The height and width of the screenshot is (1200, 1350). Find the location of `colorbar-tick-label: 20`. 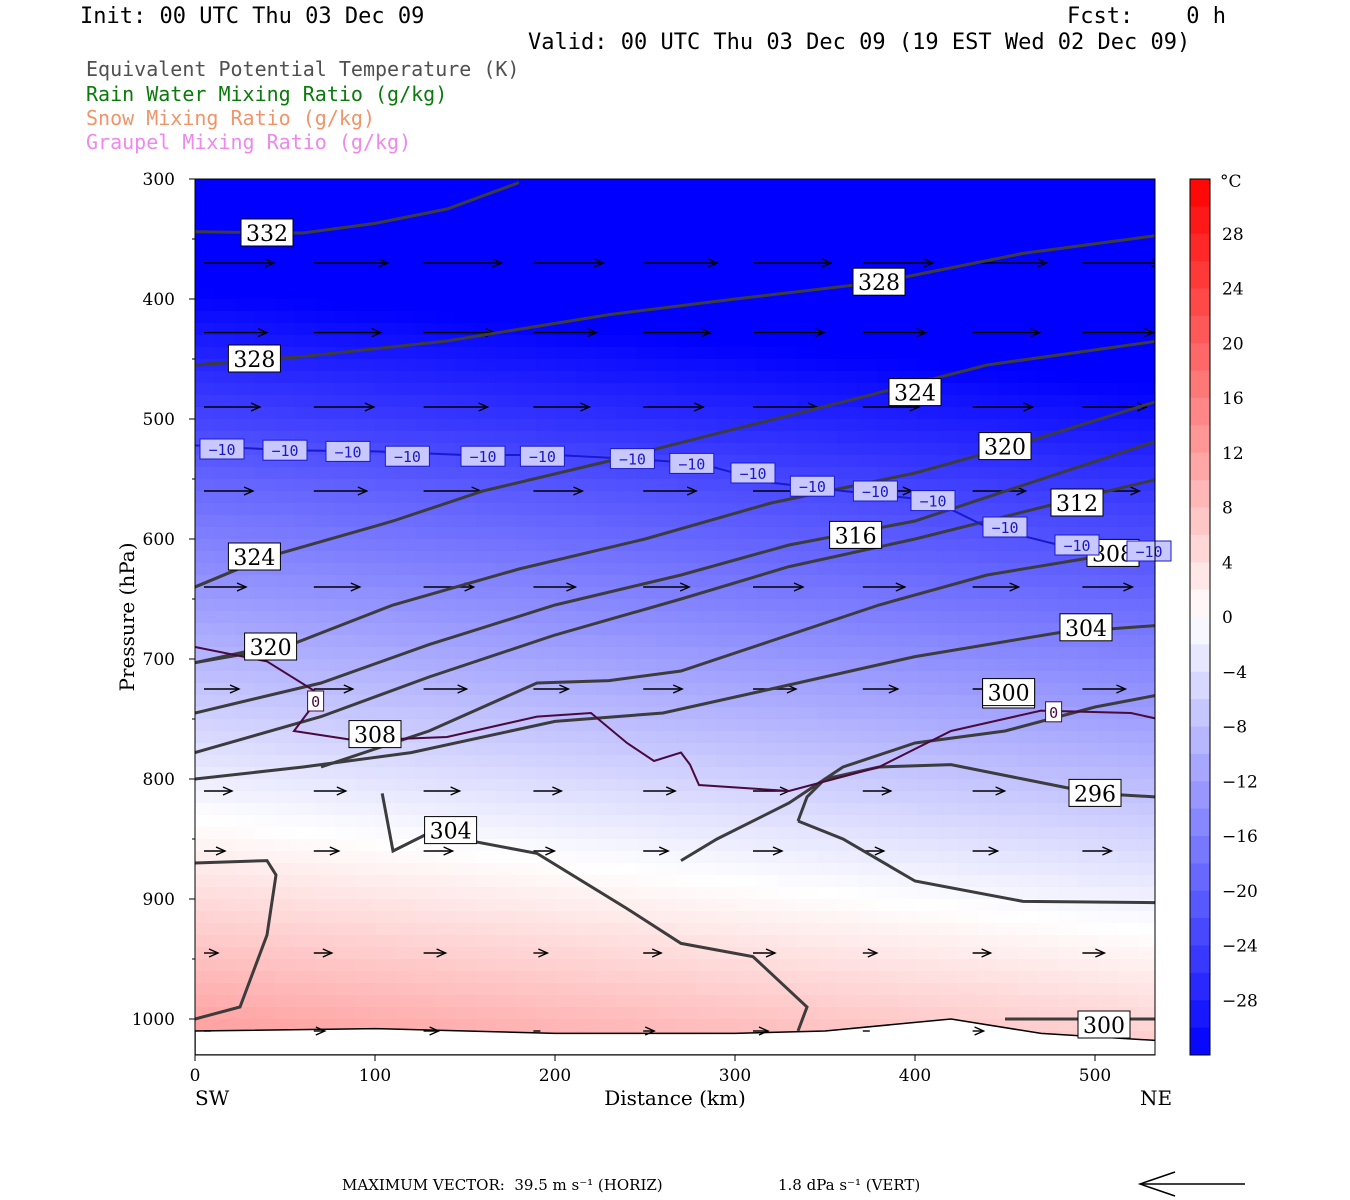

colorbar-tick-label: 20 is located at coordinates (1233, 344).